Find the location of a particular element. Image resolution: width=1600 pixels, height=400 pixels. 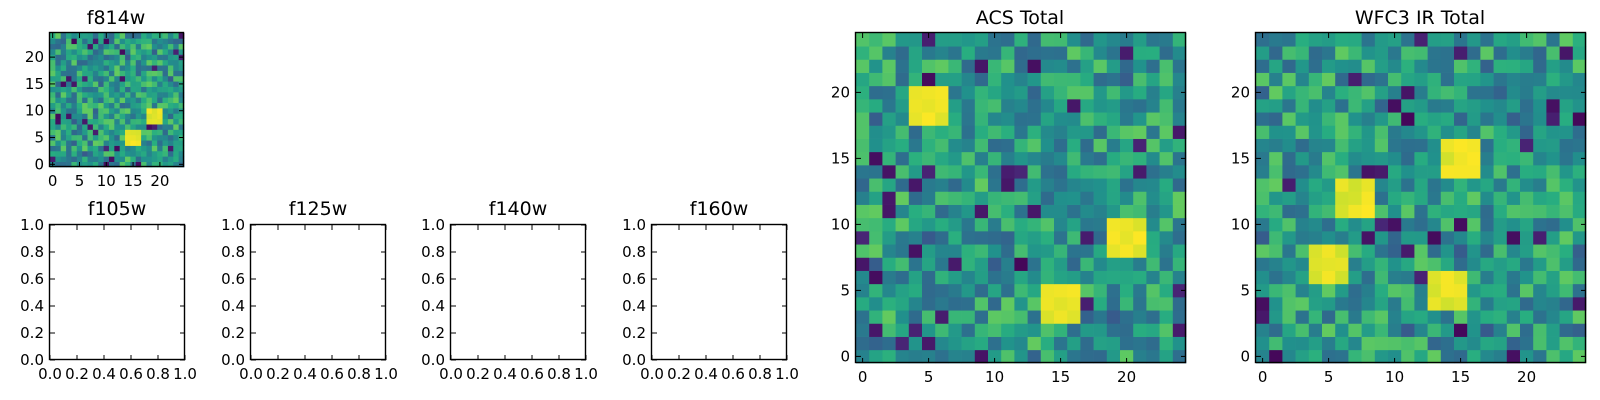

y-tick-label: 5 is located at coordinates (845, 290).